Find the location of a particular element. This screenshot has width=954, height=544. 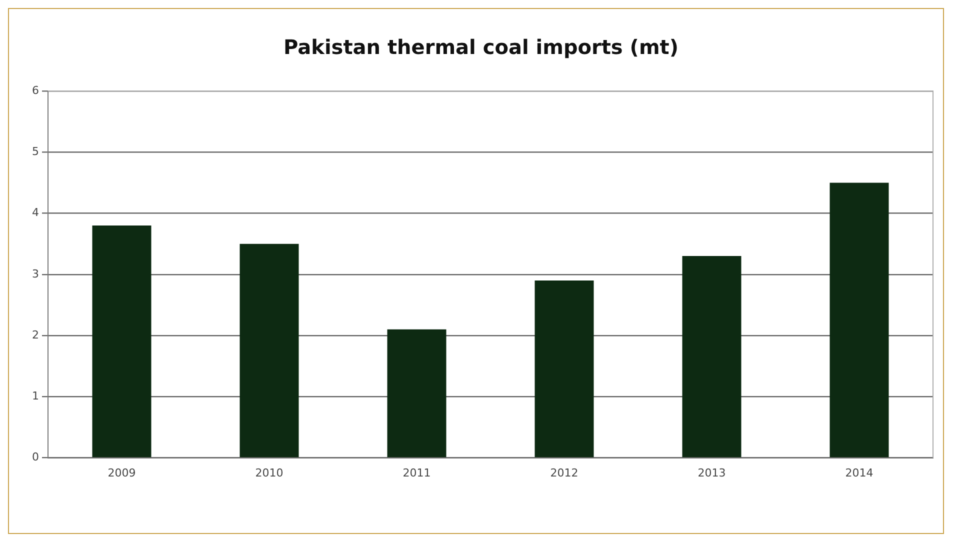

y-tick-label: 3 is located at coordinates (35, 273).